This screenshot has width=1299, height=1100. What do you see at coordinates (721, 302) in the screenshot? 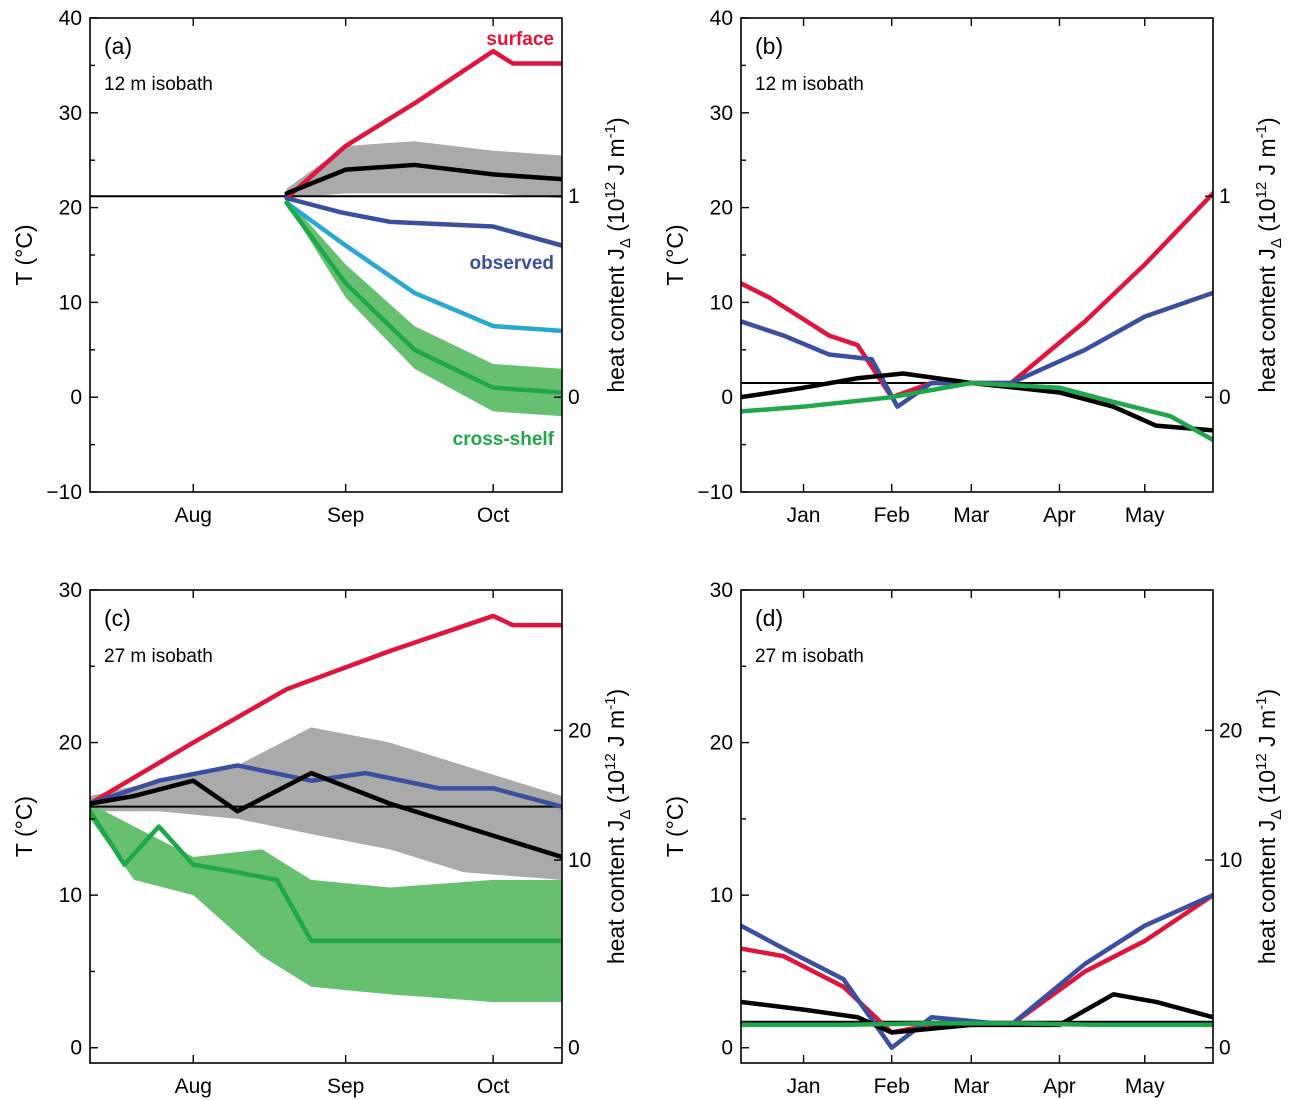
I see `ytick-label-b-10: 10` at bounding box center [721, 302].